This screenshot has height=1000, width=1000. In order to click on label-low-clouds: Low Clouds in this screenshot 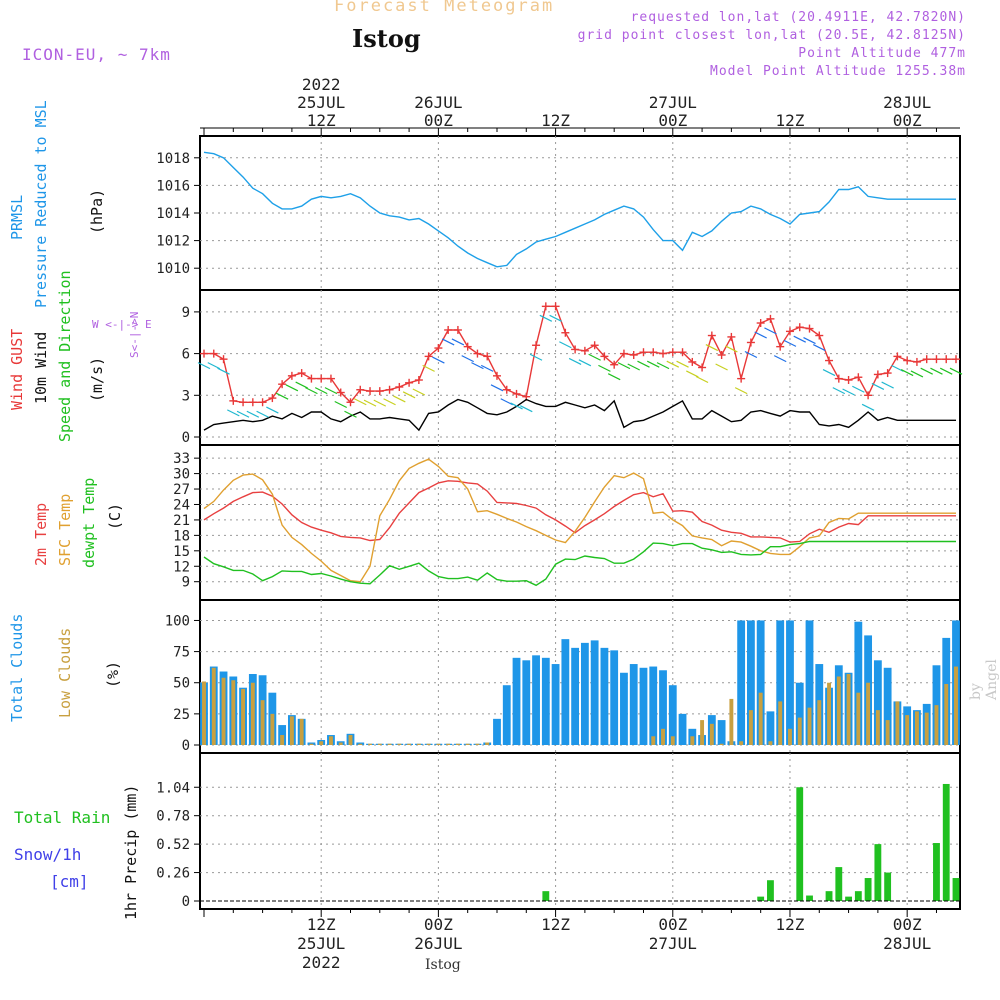, I will do `click(65, 672)`.